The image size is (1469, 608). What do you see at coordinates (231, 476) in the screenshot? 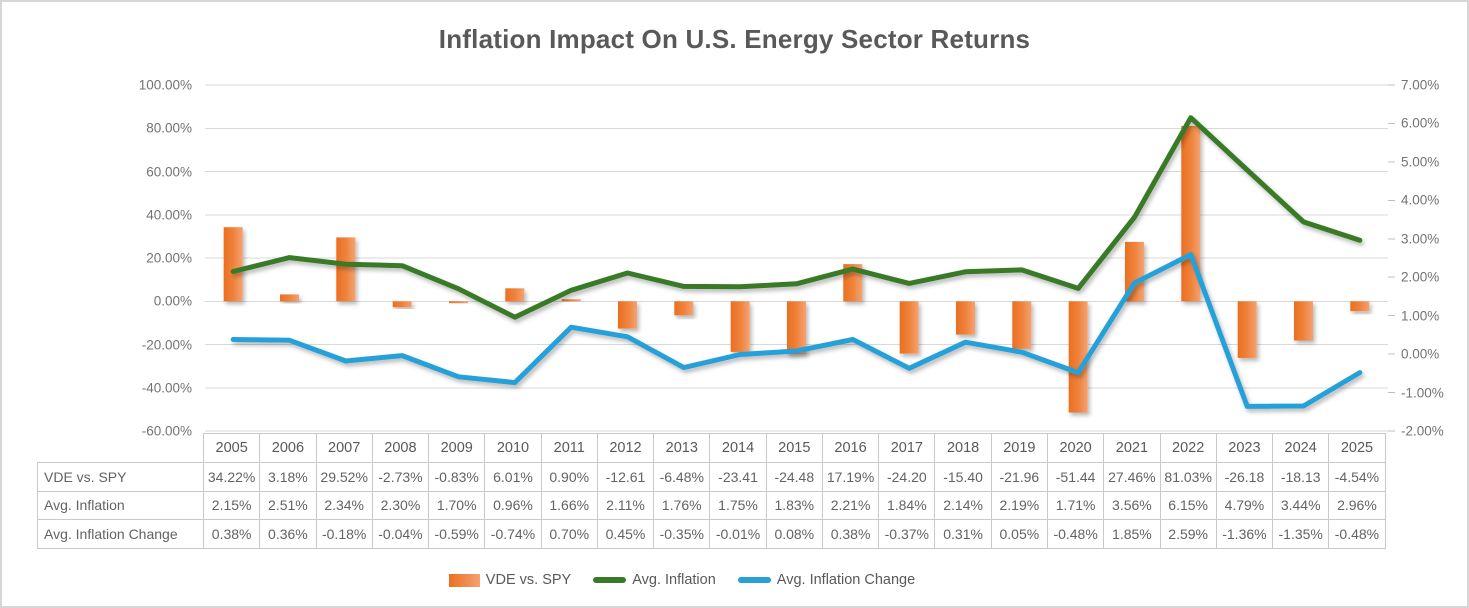
I see `value-cell-vde-vs-spy-2005: 34.22%` at bounding box center [231, 476].